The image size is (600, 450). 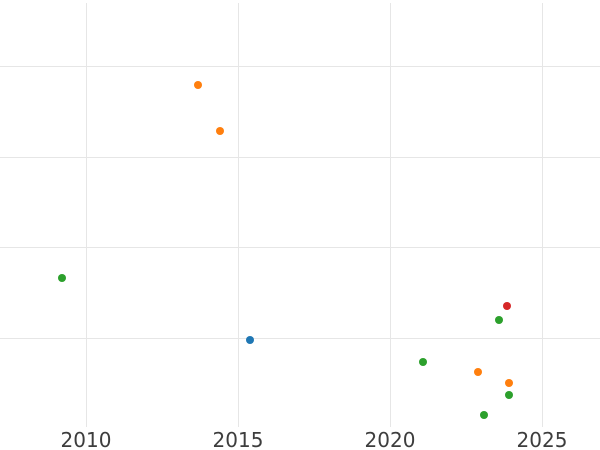 I want to click on x-tick-label: 2025, so click(x=542, y=439).